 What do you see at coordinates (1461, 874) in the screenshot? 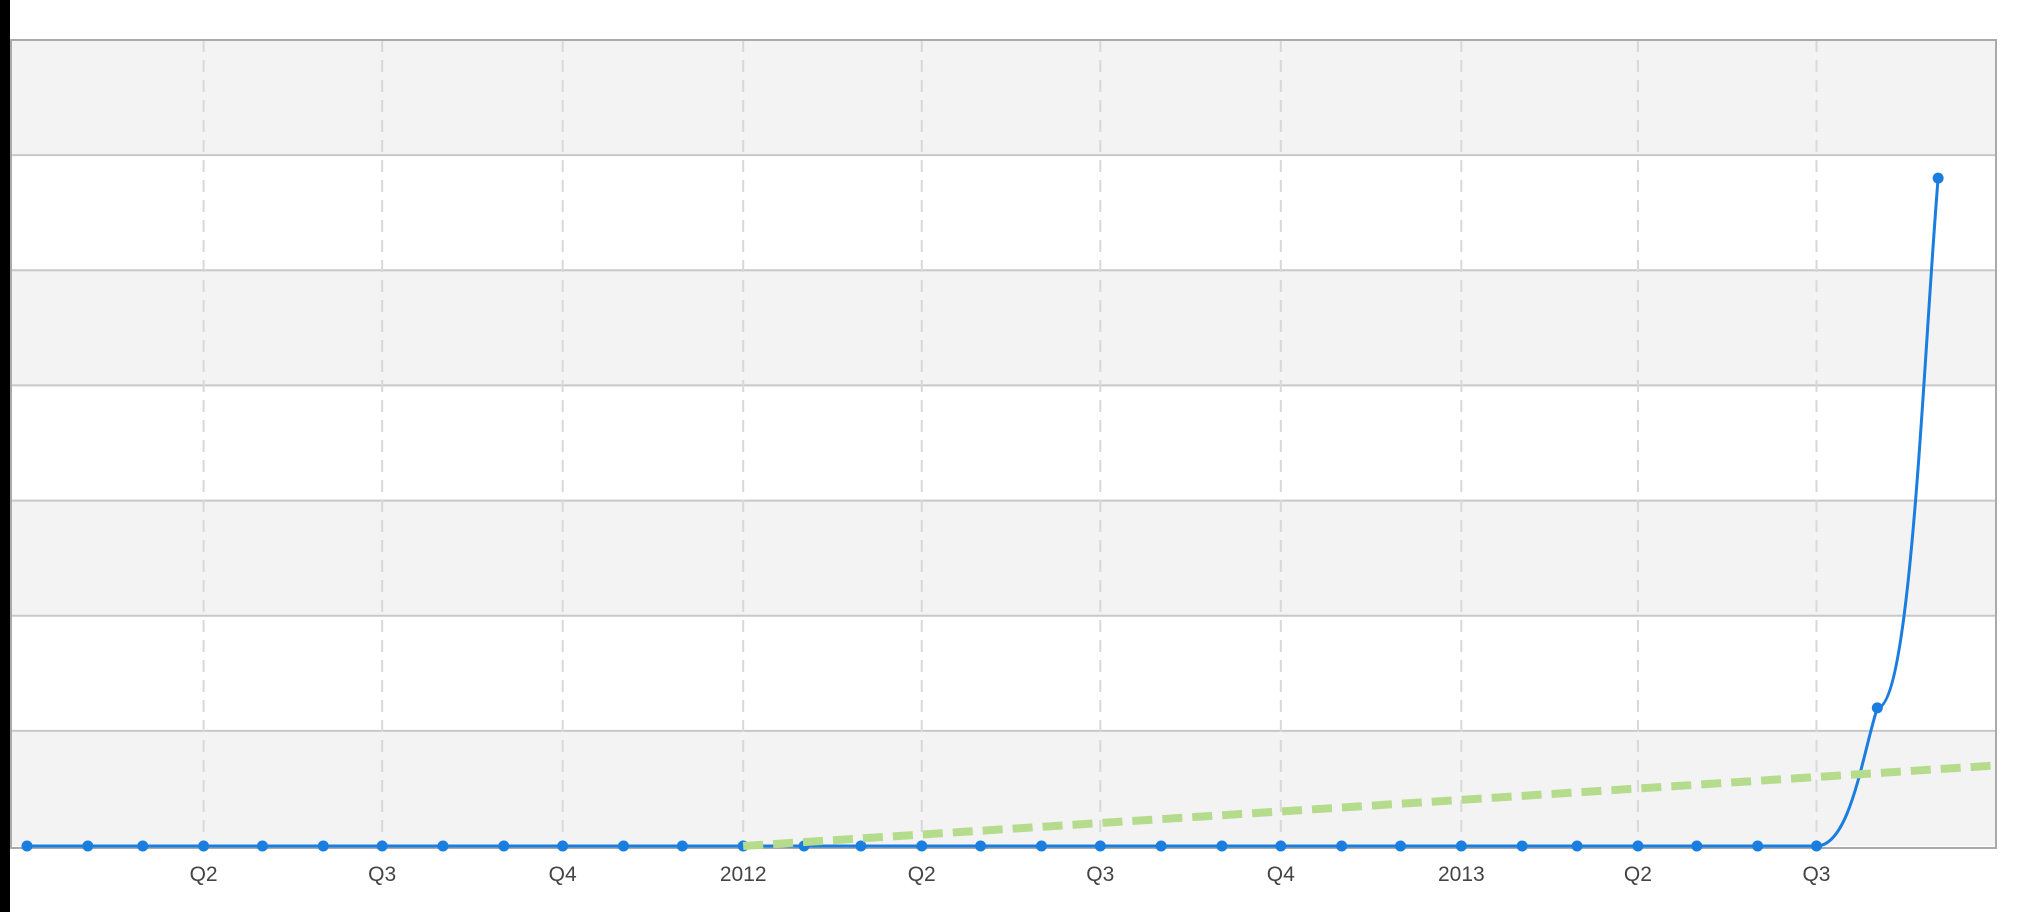
I see `x-tick-label: 2013` at bounding box center [1461, 874].